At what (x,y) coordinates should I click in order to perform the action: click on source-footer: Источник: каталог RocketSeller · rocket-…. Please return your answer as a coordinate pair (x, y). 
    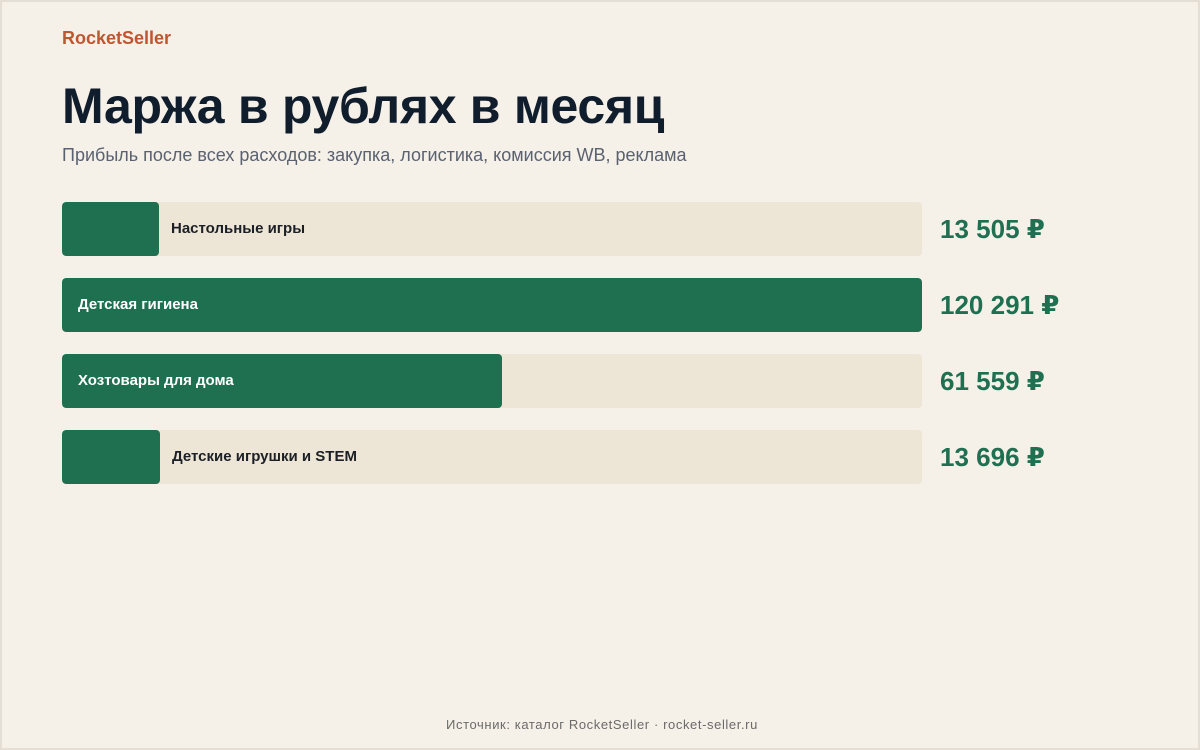
    Looking at the image, I should click on (602, 724).